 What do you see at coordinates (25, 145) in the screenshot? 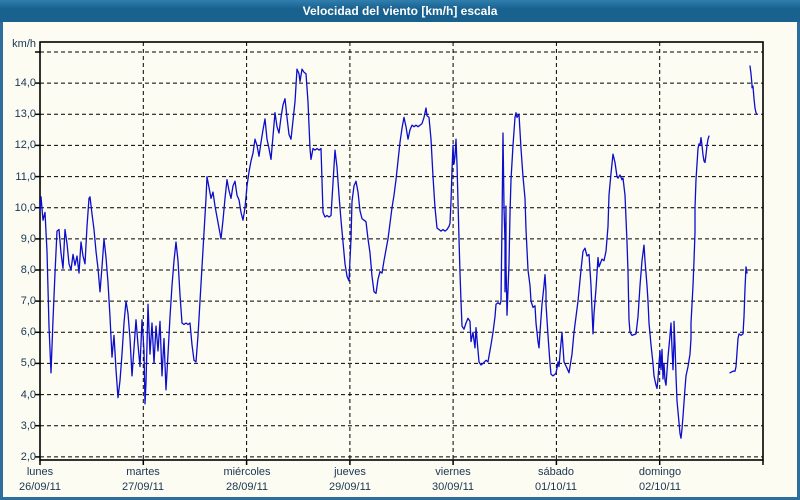
I see `y-tick-label: 12,0` at bounding box center [25, 145].